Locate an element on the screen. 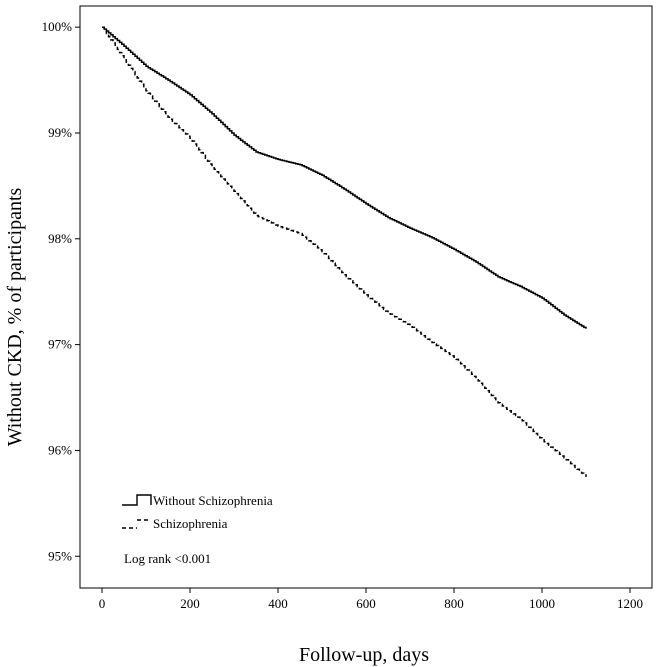 The width and height of the screenshot is (656, 667). y-axis-label: Without CKD, % of participants is located at coordinates (15, 316).